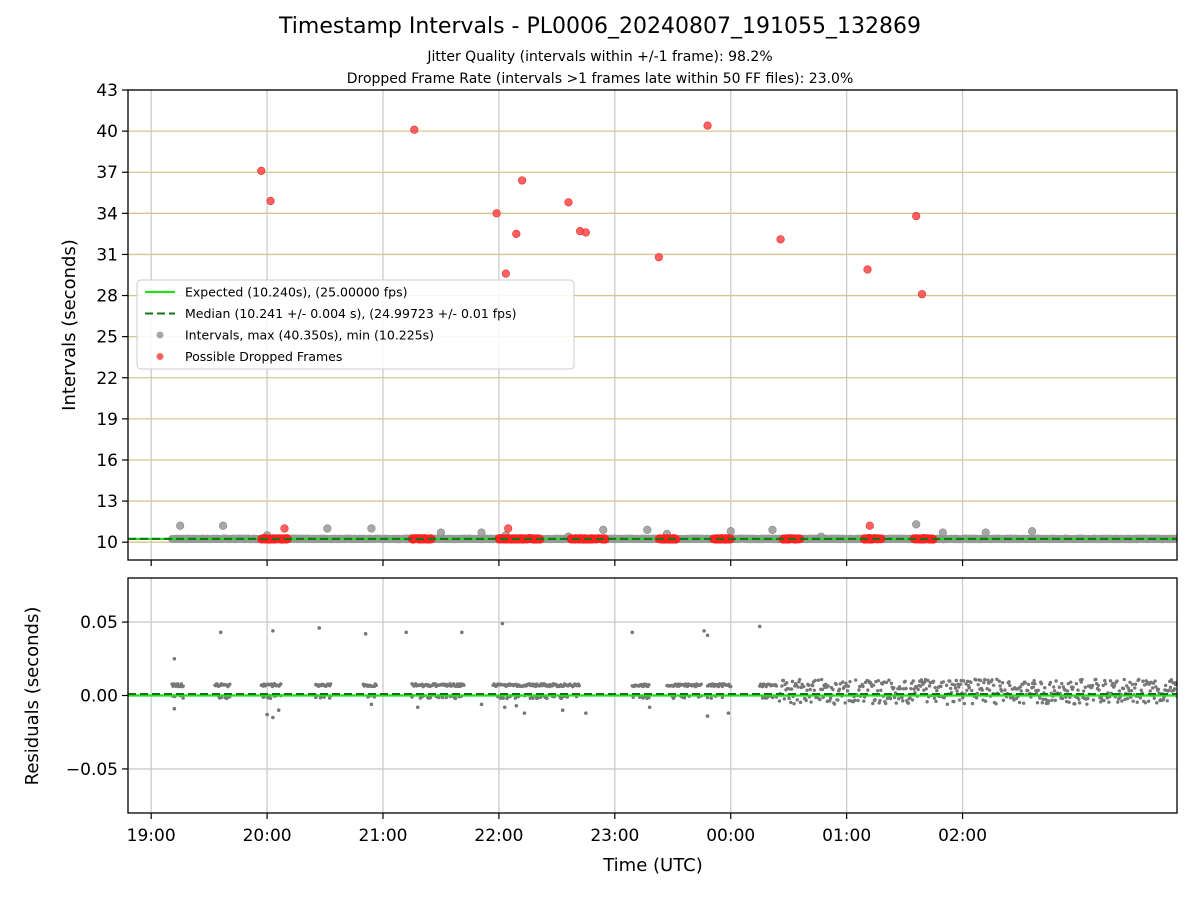 This screenshot has width=1200, height=900. I want to click on top-ytick-label: 10, so click(107, 543).